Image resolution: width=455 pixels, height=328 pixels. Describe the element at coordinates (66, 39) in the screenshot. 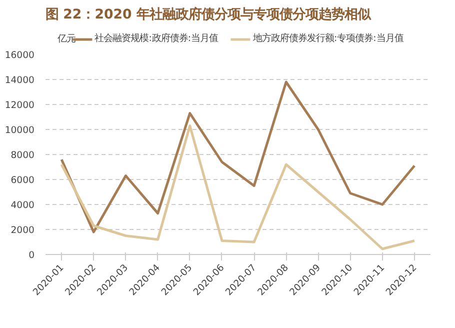

I see `y-axis-title: 亿元` at that location.